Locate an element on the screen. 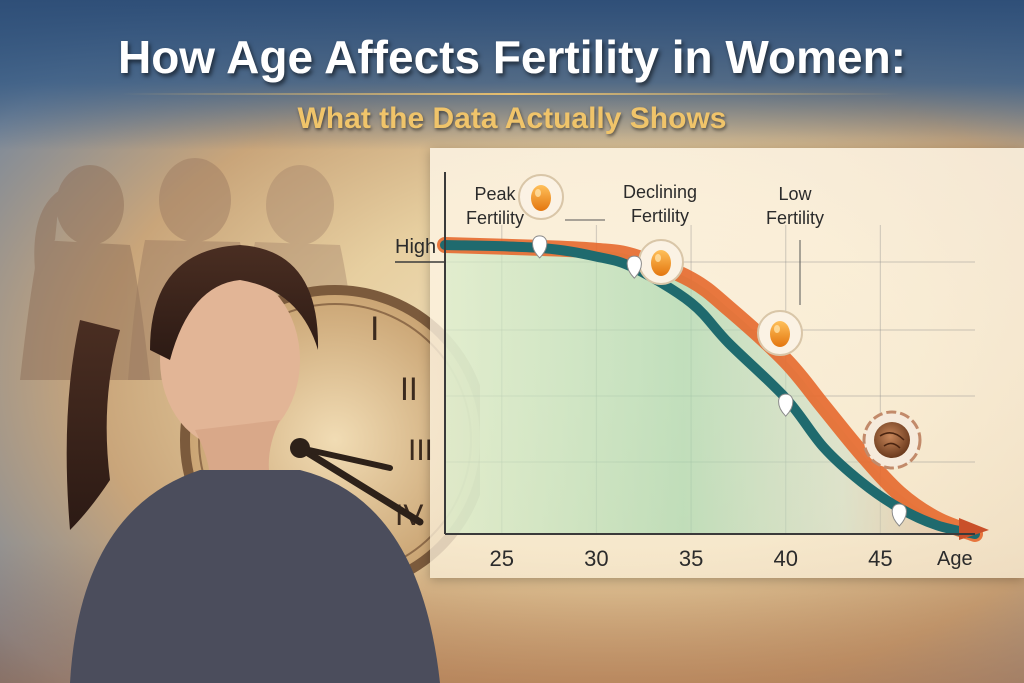  aged-egg-icon is located at coordinates (892, 440).